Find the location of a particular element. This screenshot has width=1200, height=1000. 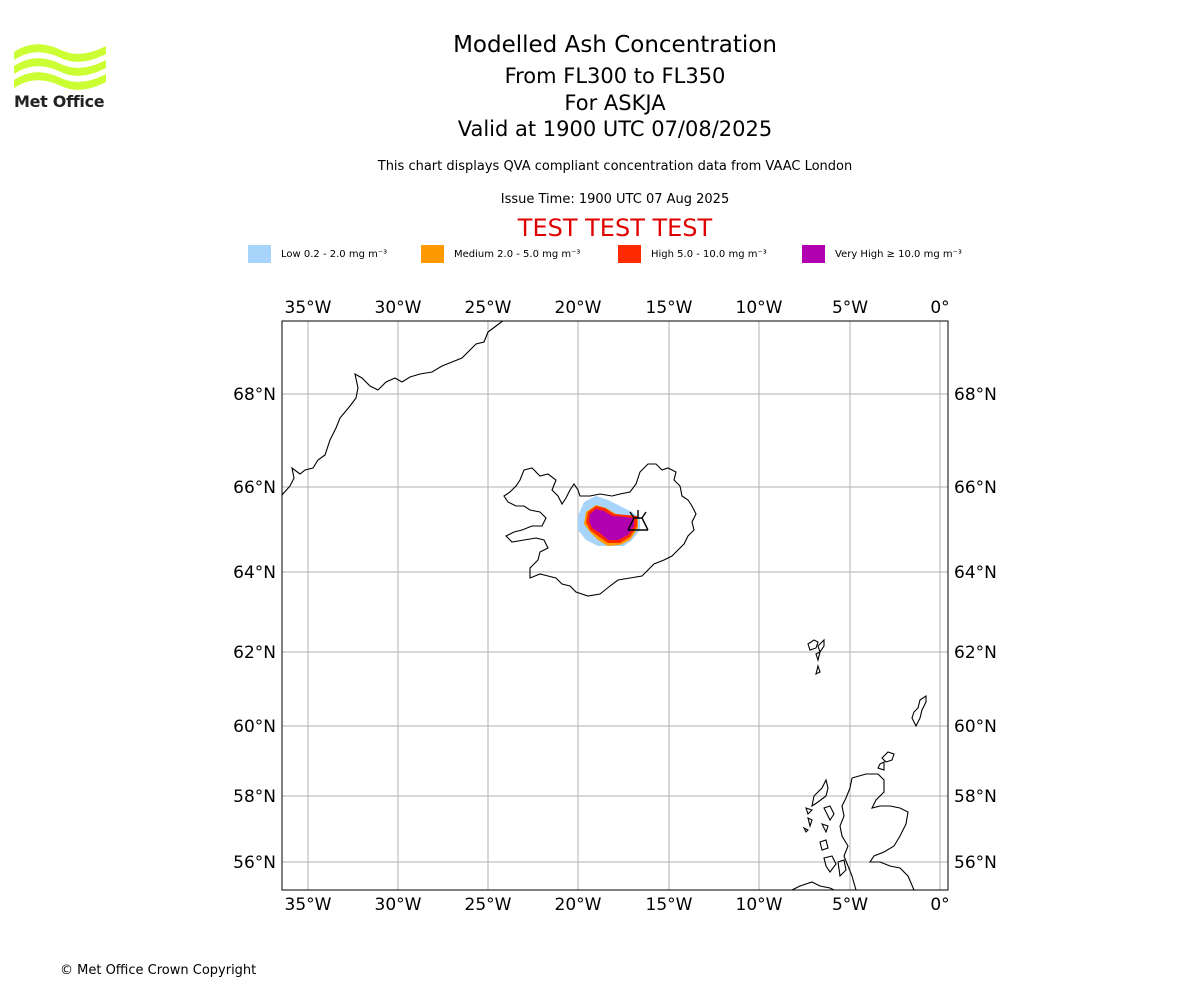

met-office-logo-icon is located at coordinates (60, 67).